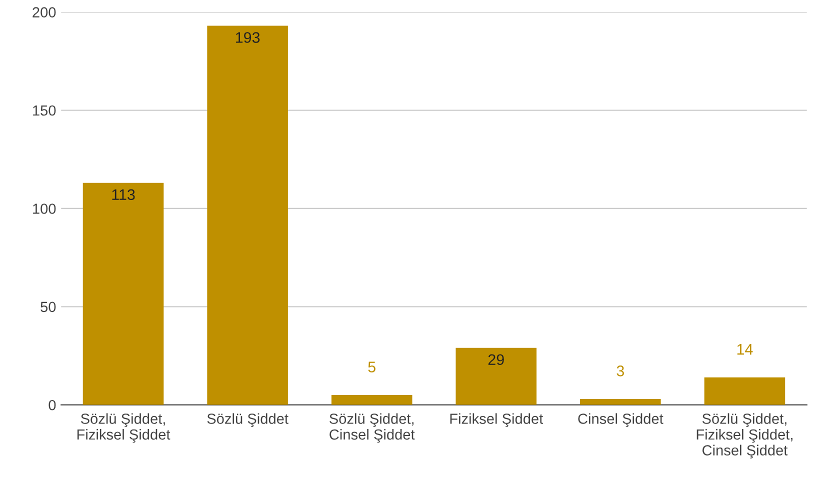 This screenshot has width=815, height=482. I want to click on x-tick-label: Fiziksel Şiddet, so click(497, 420).